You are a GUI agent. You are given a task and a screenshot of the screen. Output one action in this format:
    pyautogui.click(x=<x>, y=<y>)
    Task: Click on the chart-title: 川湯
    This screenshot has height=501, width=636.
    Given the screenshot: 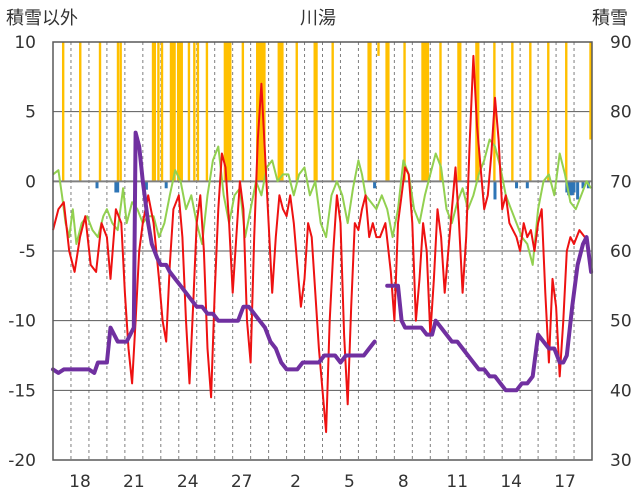 What is the action you would take?
    pyautogui.click(x=318, y=18)
    